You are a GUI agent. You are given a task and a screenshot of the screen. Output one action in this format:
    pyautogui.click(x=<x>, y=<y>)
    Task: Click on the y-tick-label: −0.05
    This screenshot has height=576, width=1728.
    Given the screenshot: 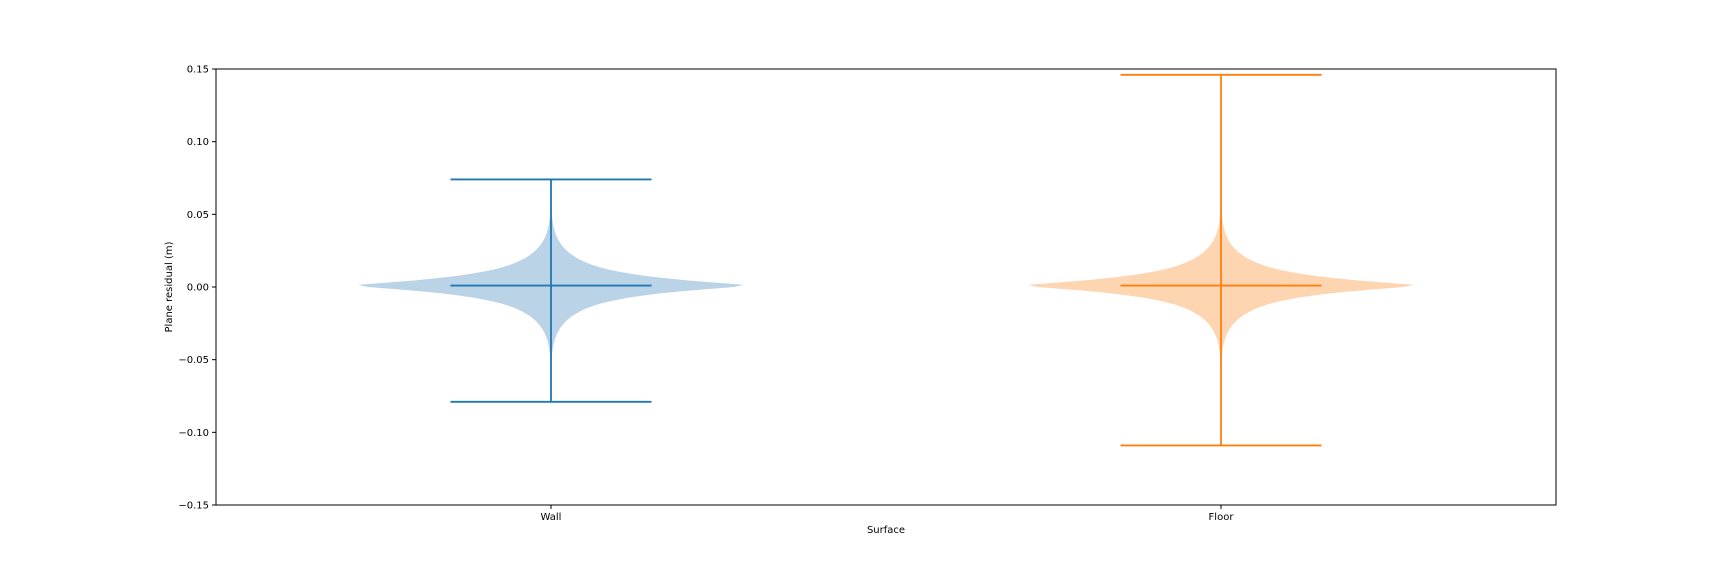 What is the action you would take?
    pyautogui.click(x=193, y=360)
    